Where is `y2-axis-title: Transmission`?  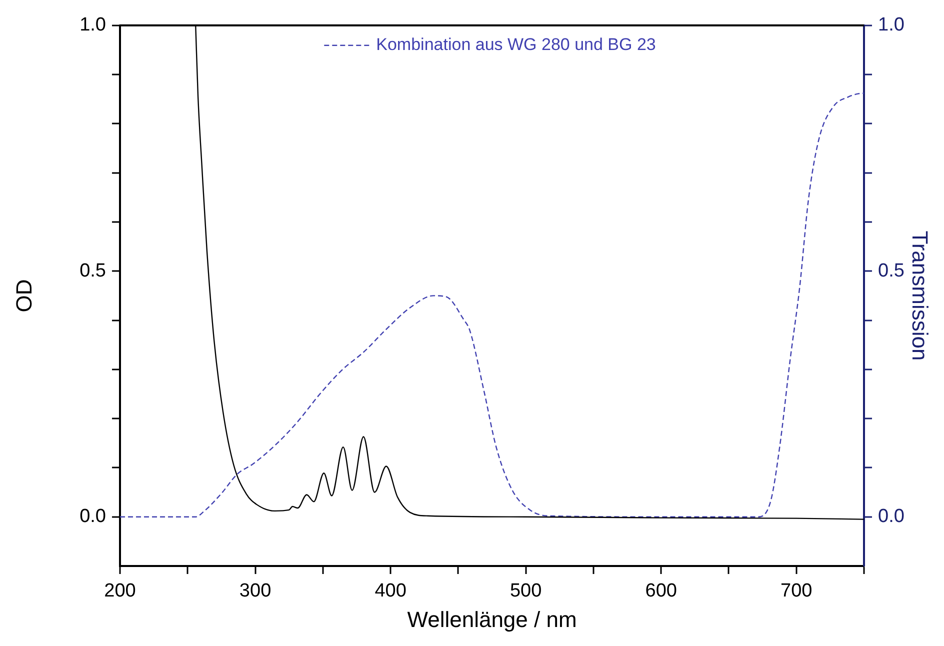 y2-axis-title: Transmission is located at coordinates (920, 295).